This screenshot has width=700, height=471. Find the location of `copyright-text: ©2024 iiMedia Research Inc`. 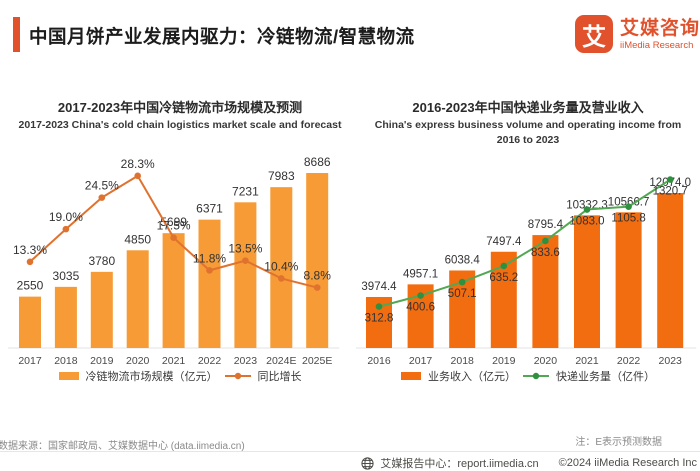

copyright-text: ©2024 iiMedia Research Inc is located at coordinates (627, 463).